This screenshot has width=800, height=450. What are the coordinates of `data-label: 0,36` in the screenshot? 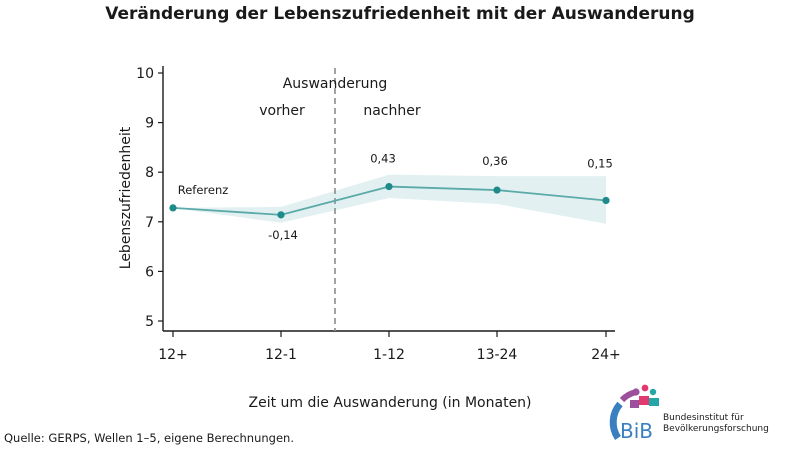 It's located at (495, 161).